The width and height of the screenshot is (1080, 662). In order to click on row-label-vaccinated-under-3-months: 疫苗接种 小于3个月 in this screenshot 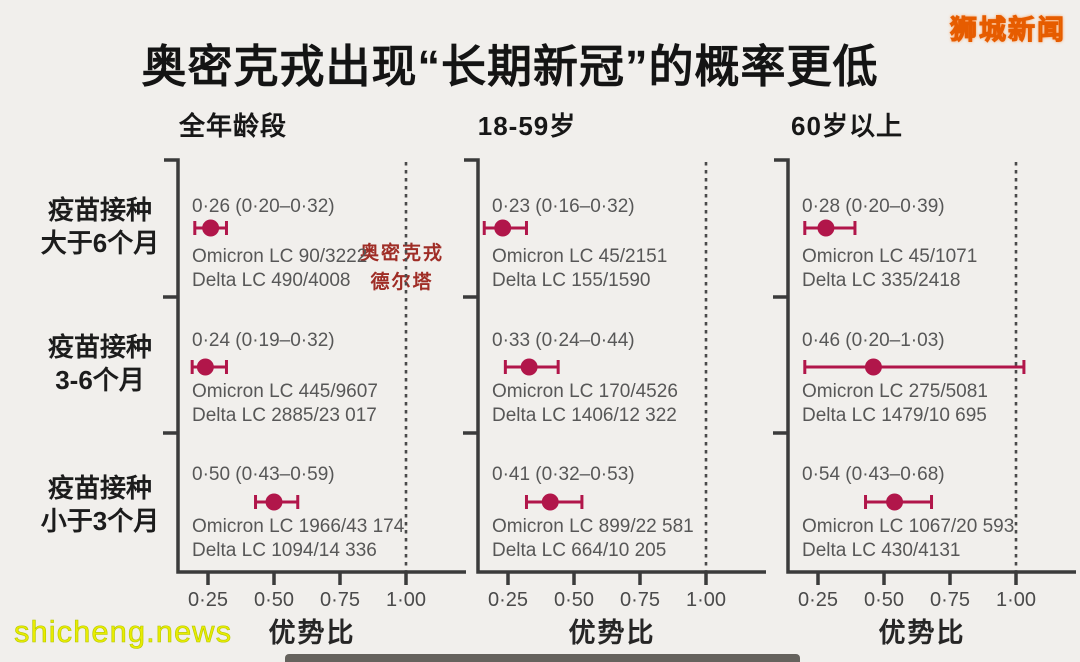, I will do `click(100, 505)`.